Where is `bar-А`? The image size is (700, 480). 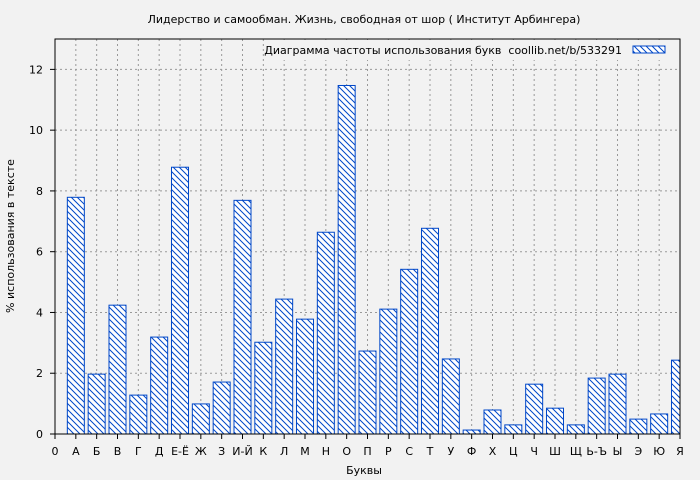
bar-А is located at coordinates (75, 315).